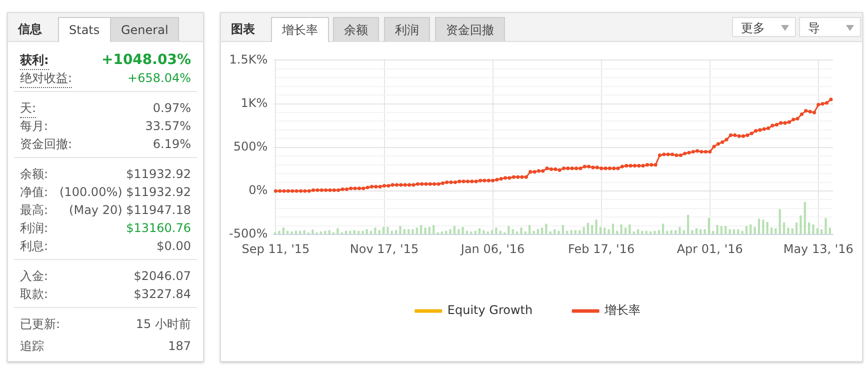 The height and width of the screenshot is (372, 868). What do you see at coordinates (490, 310) in the screenshot?
I see `legend-label: Equity Growth` at bounding box center [490, 310].